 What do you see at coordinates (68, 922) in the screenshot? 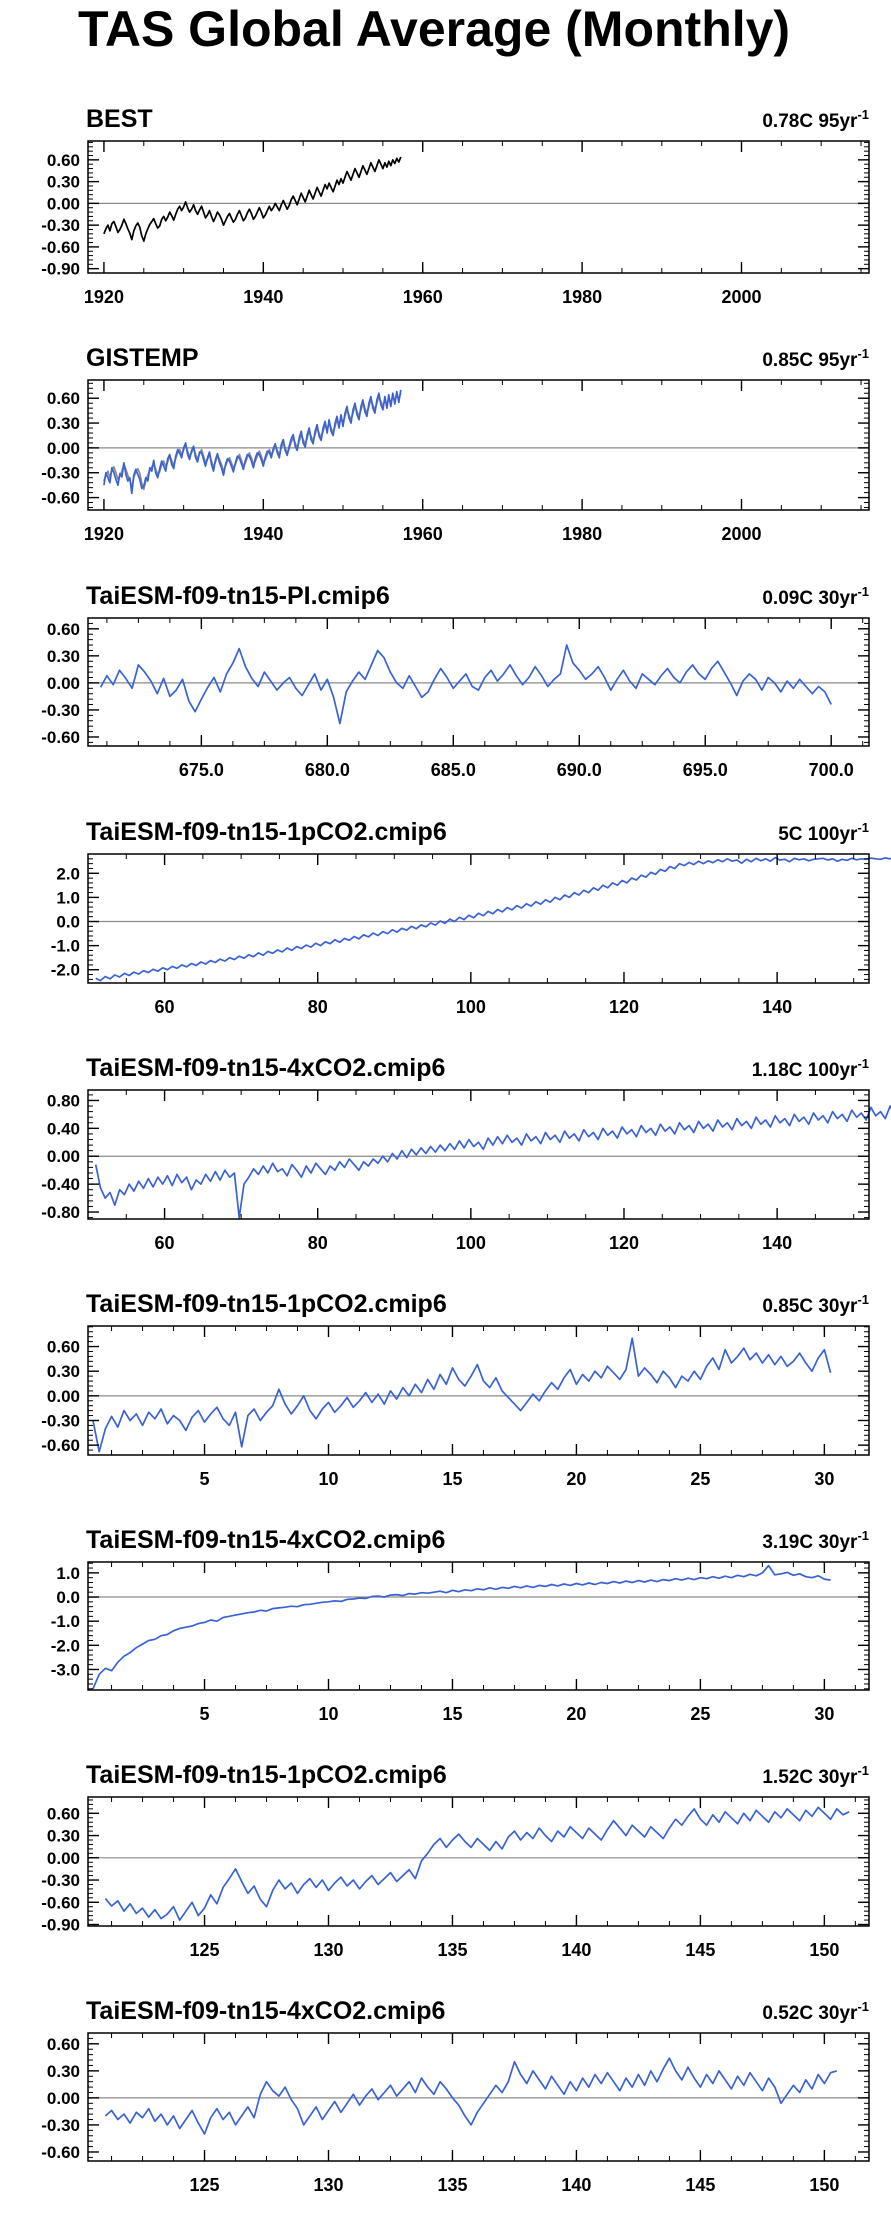
I see `y-tick-label: 0.0` at bounding box center [68, 922].